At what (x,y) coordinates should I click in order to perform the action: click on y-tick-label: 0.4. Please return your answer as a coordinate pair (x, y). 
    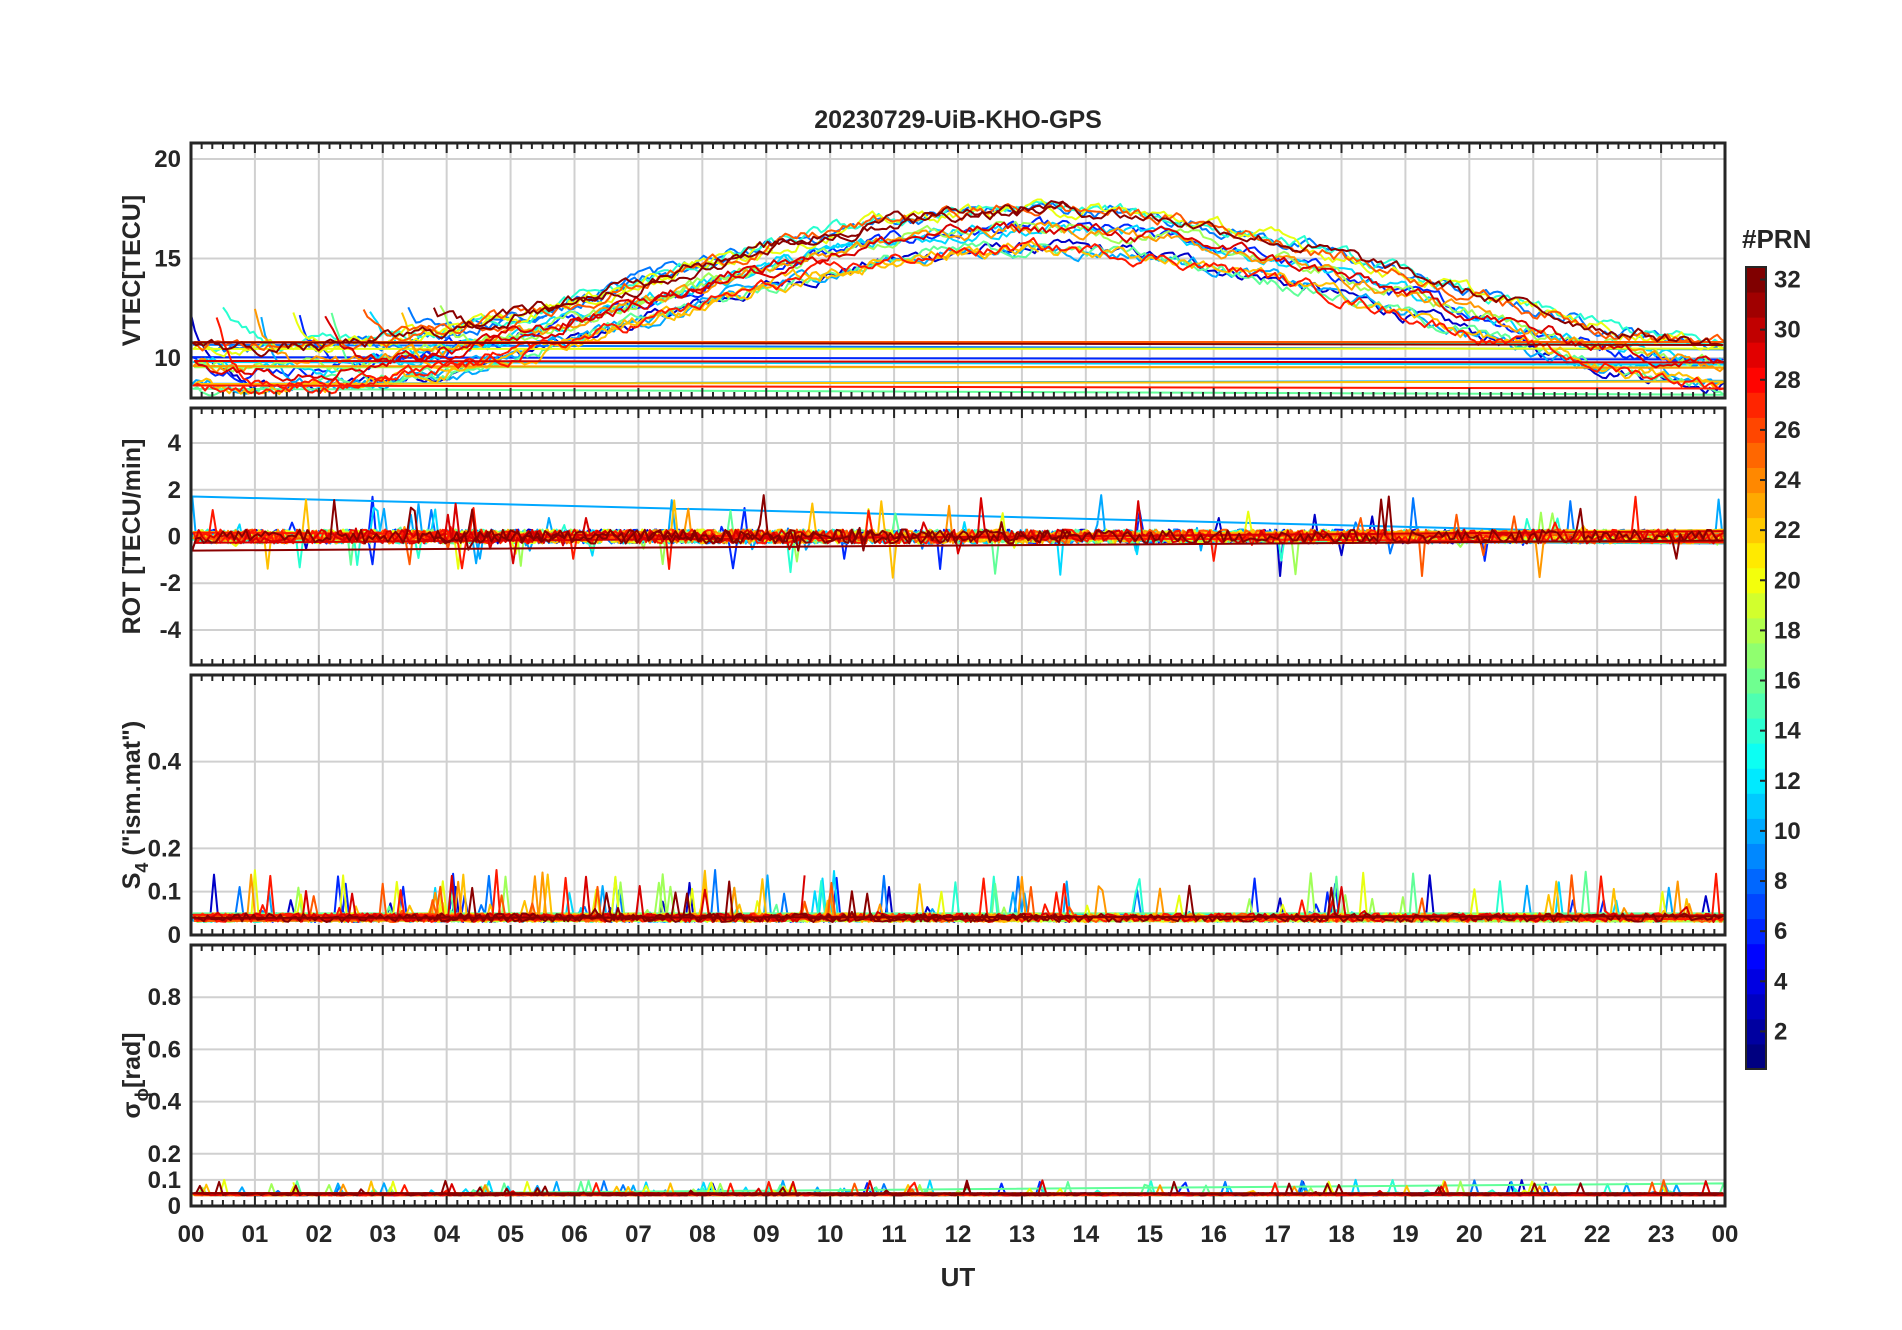
    Looking at the image, I should click on (165, 762).